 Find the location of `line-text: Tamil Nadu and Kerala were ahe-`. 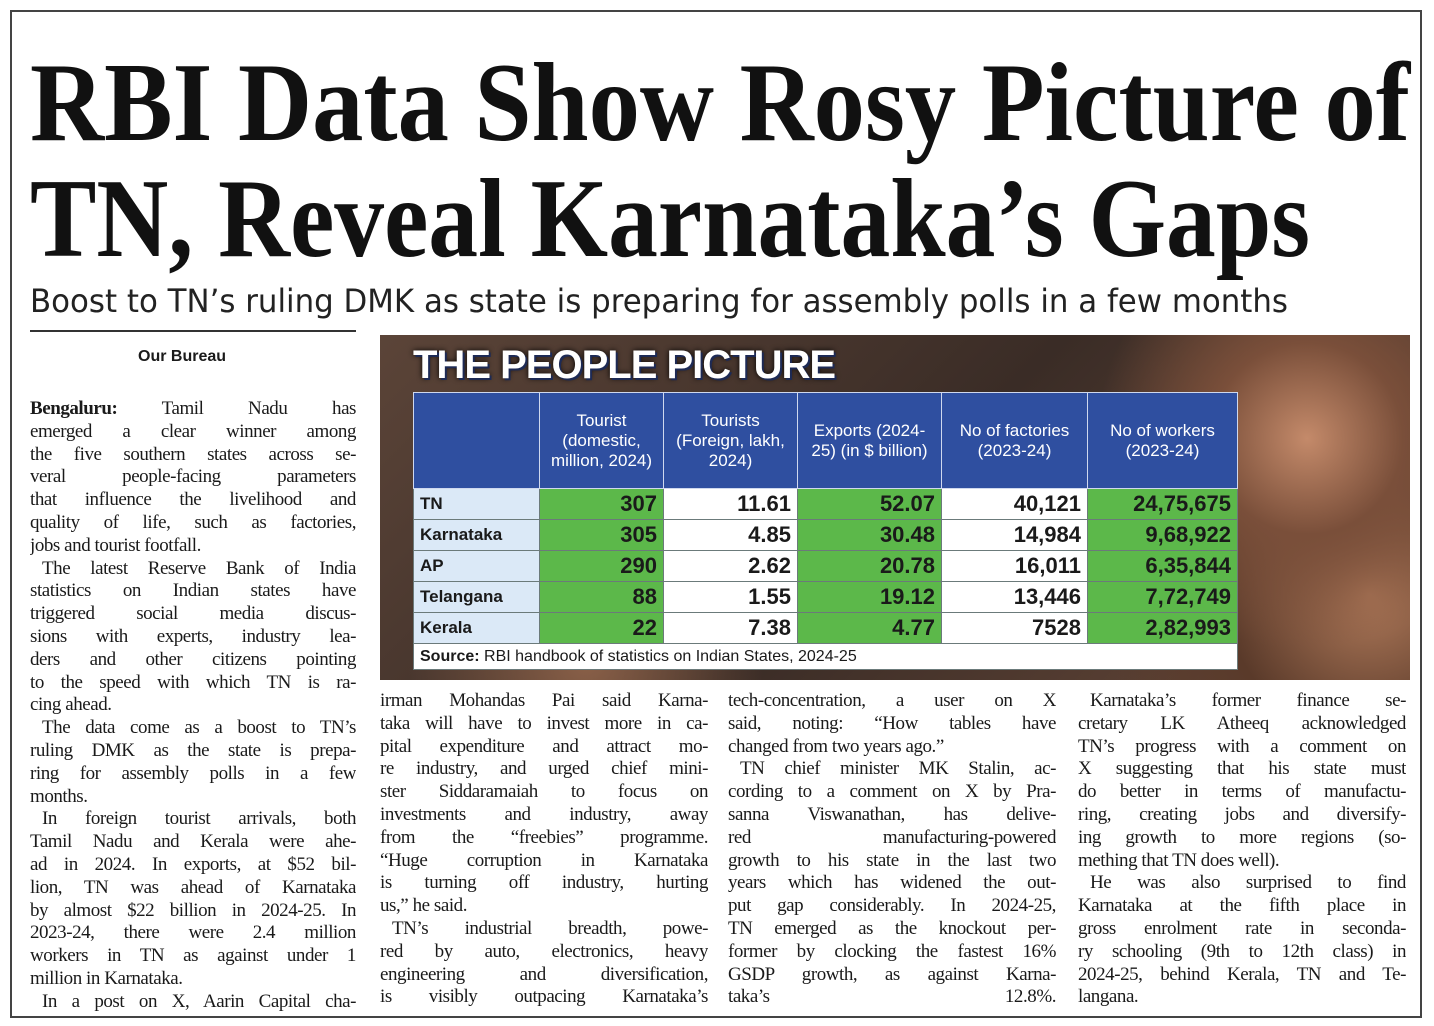

line-text: Tamil Nadu and Kerala were ahe- is located at coordinates (193, 842).